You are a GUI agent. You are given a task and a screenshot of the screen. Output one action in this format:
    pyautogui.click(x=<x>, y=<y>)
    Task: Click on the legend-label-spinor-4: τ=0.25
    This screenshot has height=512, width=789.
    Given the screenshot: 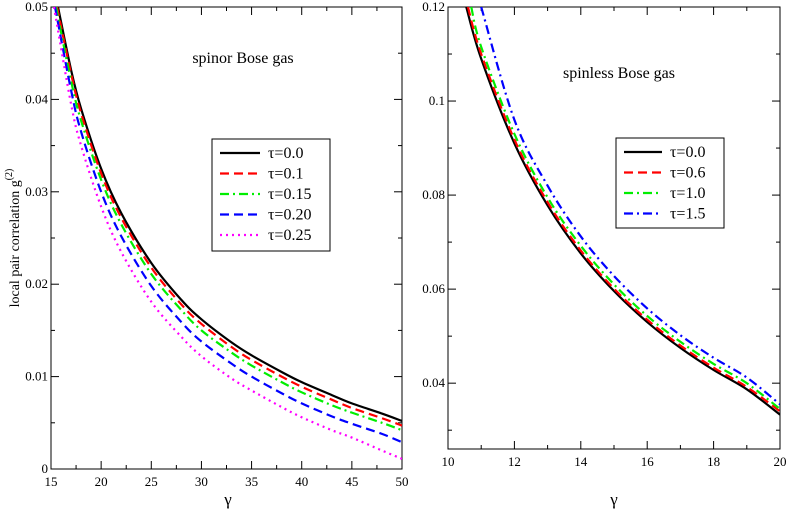 What is the action you would take?
    pyautogui.click(x=289, y=235)
    